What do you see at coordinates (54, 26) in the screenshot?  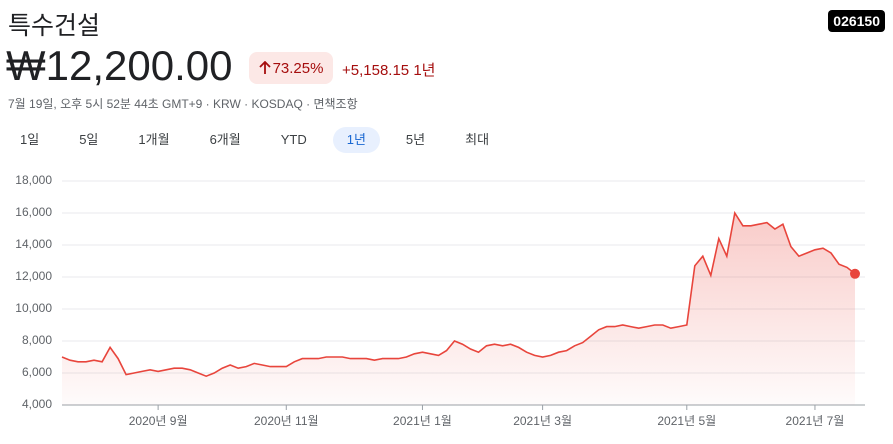 I see `stock-name: 특수건설` at bounding box center [54, 26].